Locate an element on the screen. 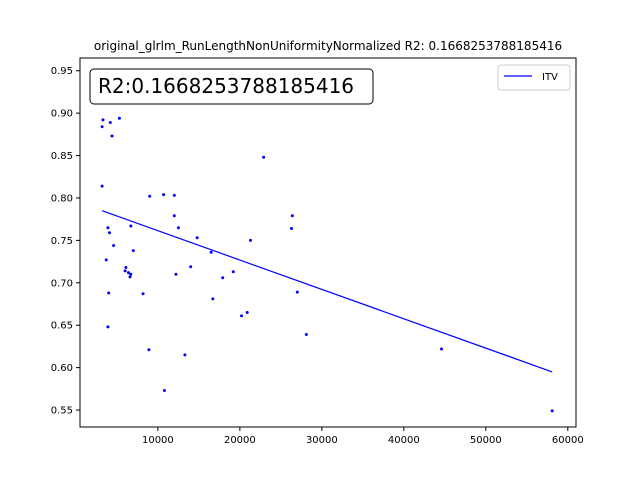 The height and width of the screenshot is (480, 640). r2-annotation-box is located at coordinates (231, 86).